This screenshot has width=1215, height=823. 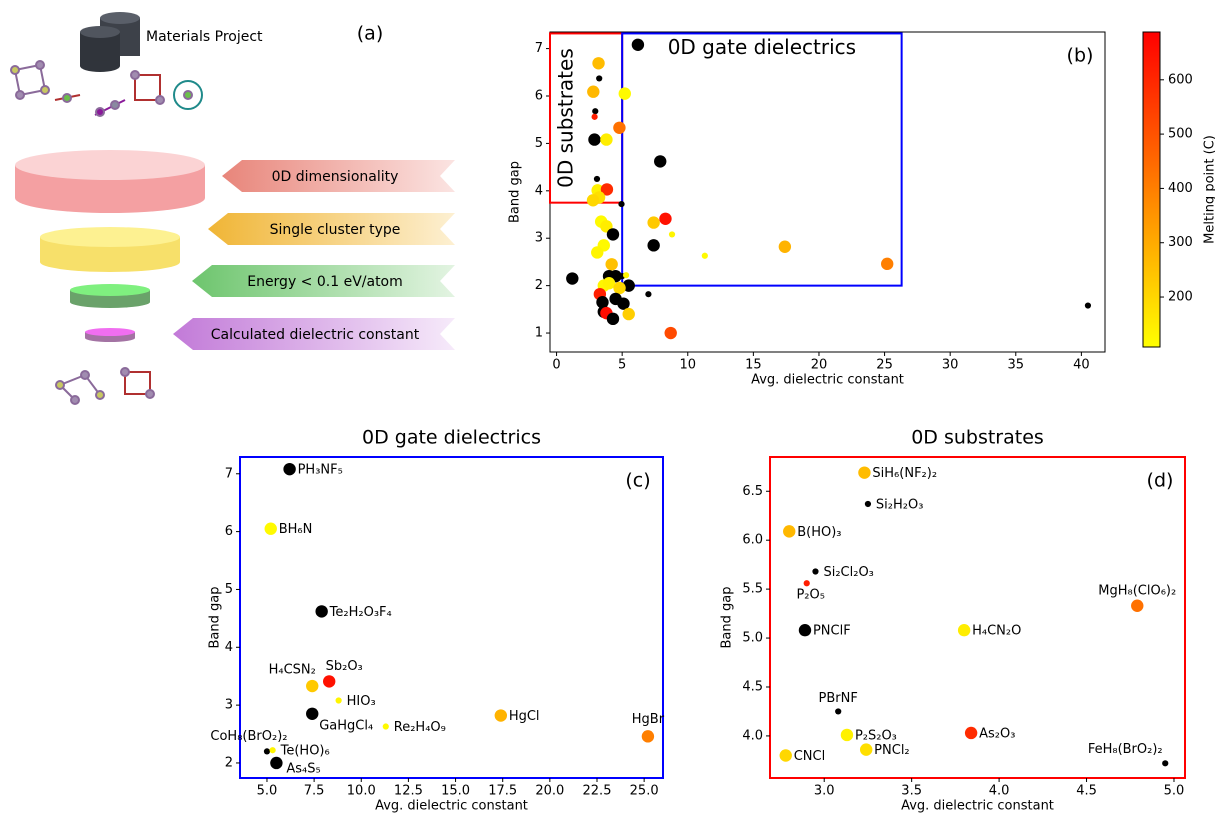 I want to click on plot-frame, so click(x=451, y=617).